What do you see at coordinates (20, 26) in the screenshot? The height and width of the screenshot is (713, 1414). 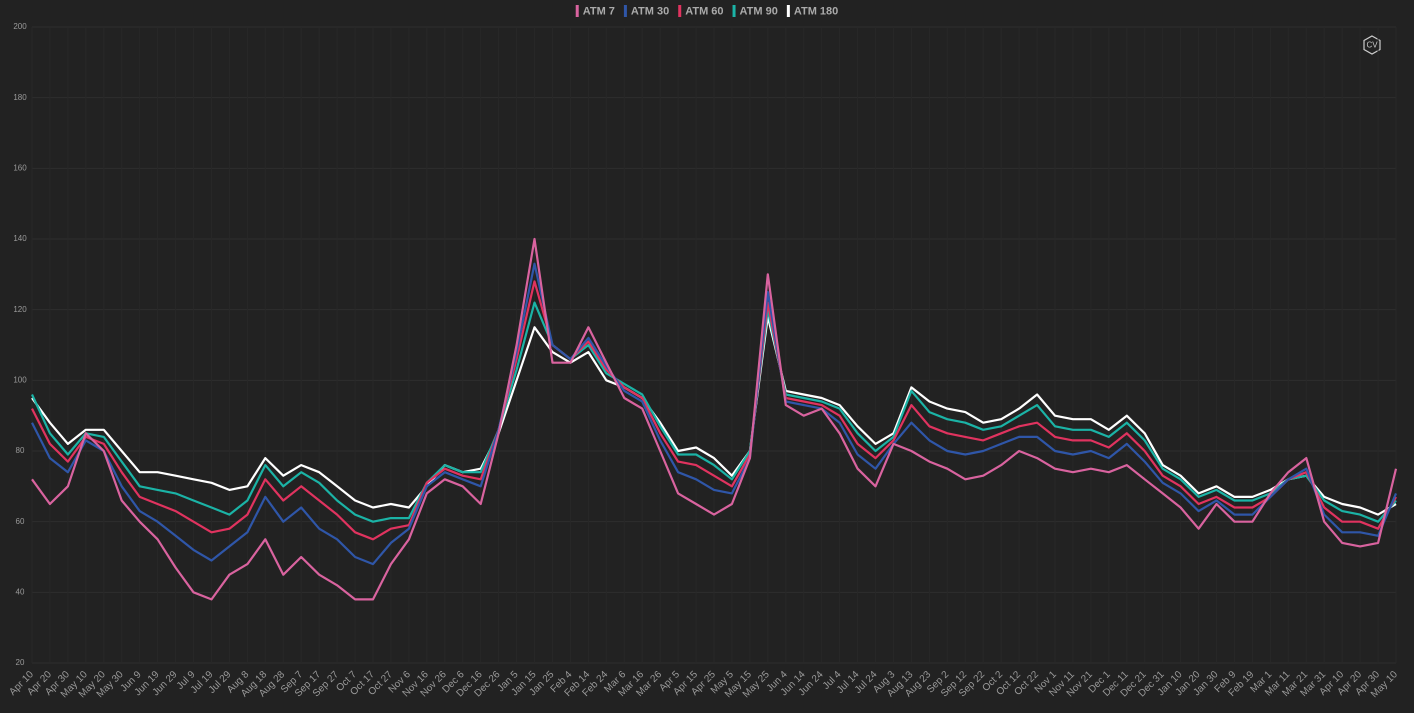 I see `y-tick-label: 200` at bounding box center [20, 26].